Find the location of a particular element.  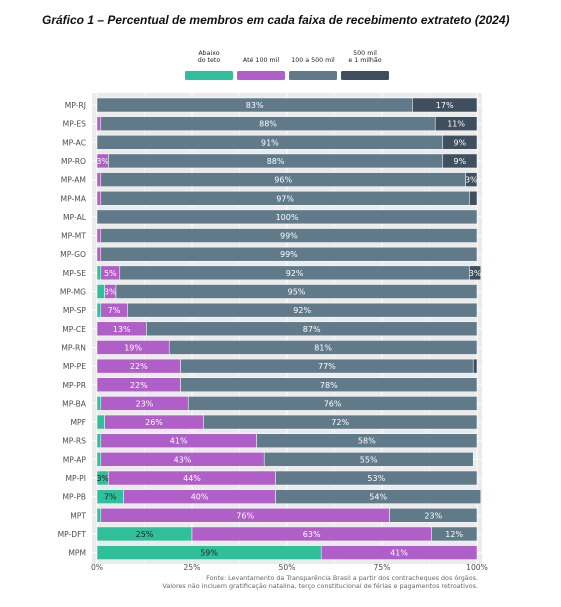

legend-label: 500 mil is located at coordinates (365, 53).